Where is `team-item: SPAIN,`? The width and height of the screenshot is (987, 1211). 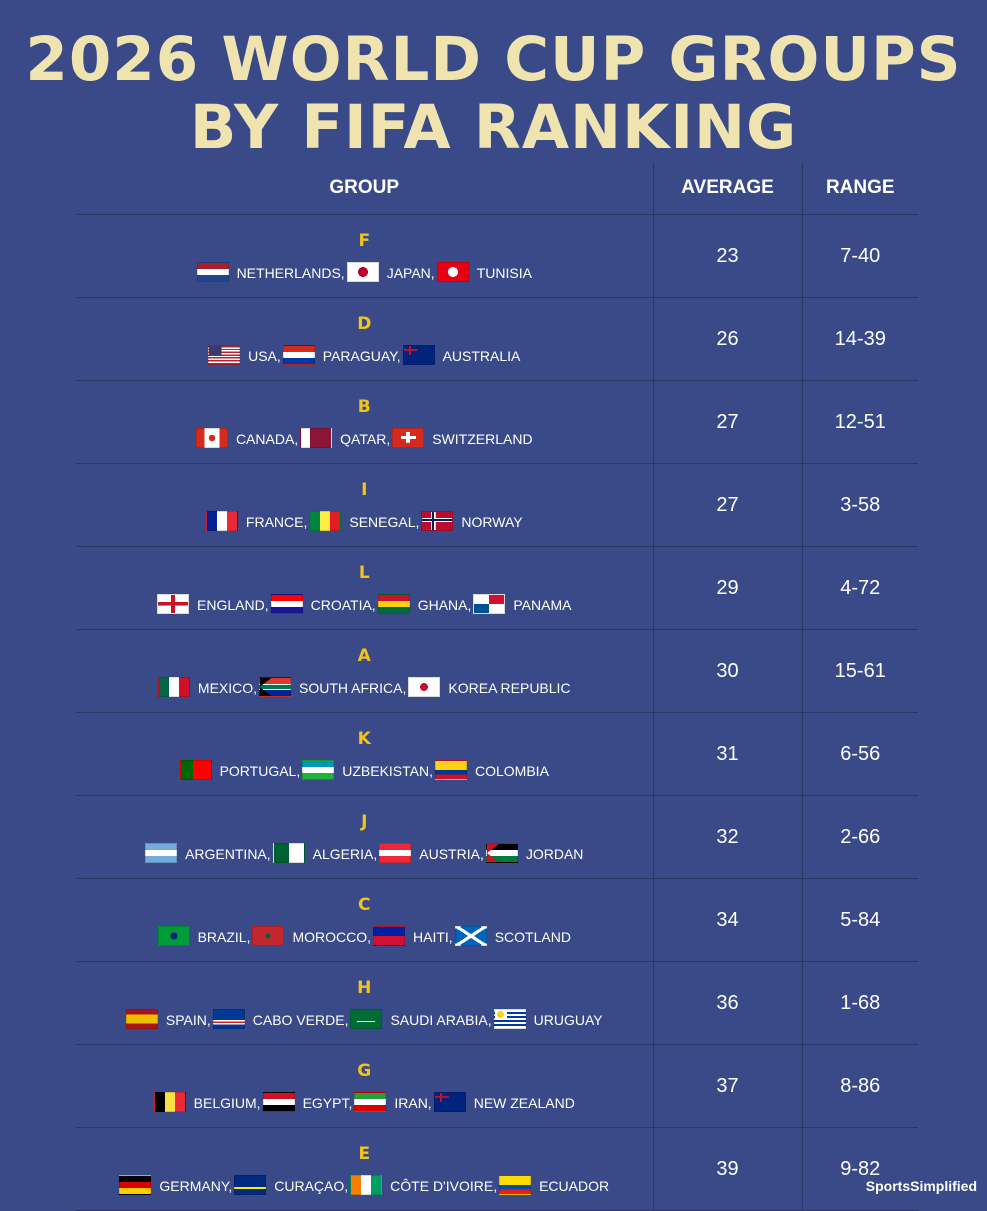 team-item: SPAIN, is located at coordinates (168, 1019).